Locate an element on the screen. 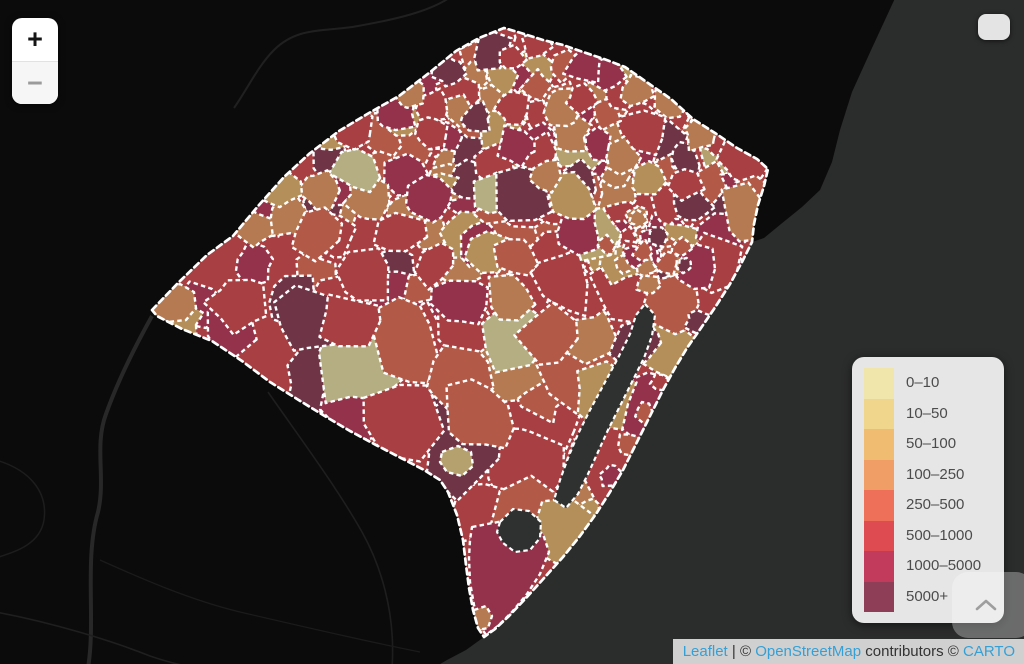 Image resolution: width=1024 pixels, height=664 pixels. zoom-out-button: − is located at coordinates (35, 83).